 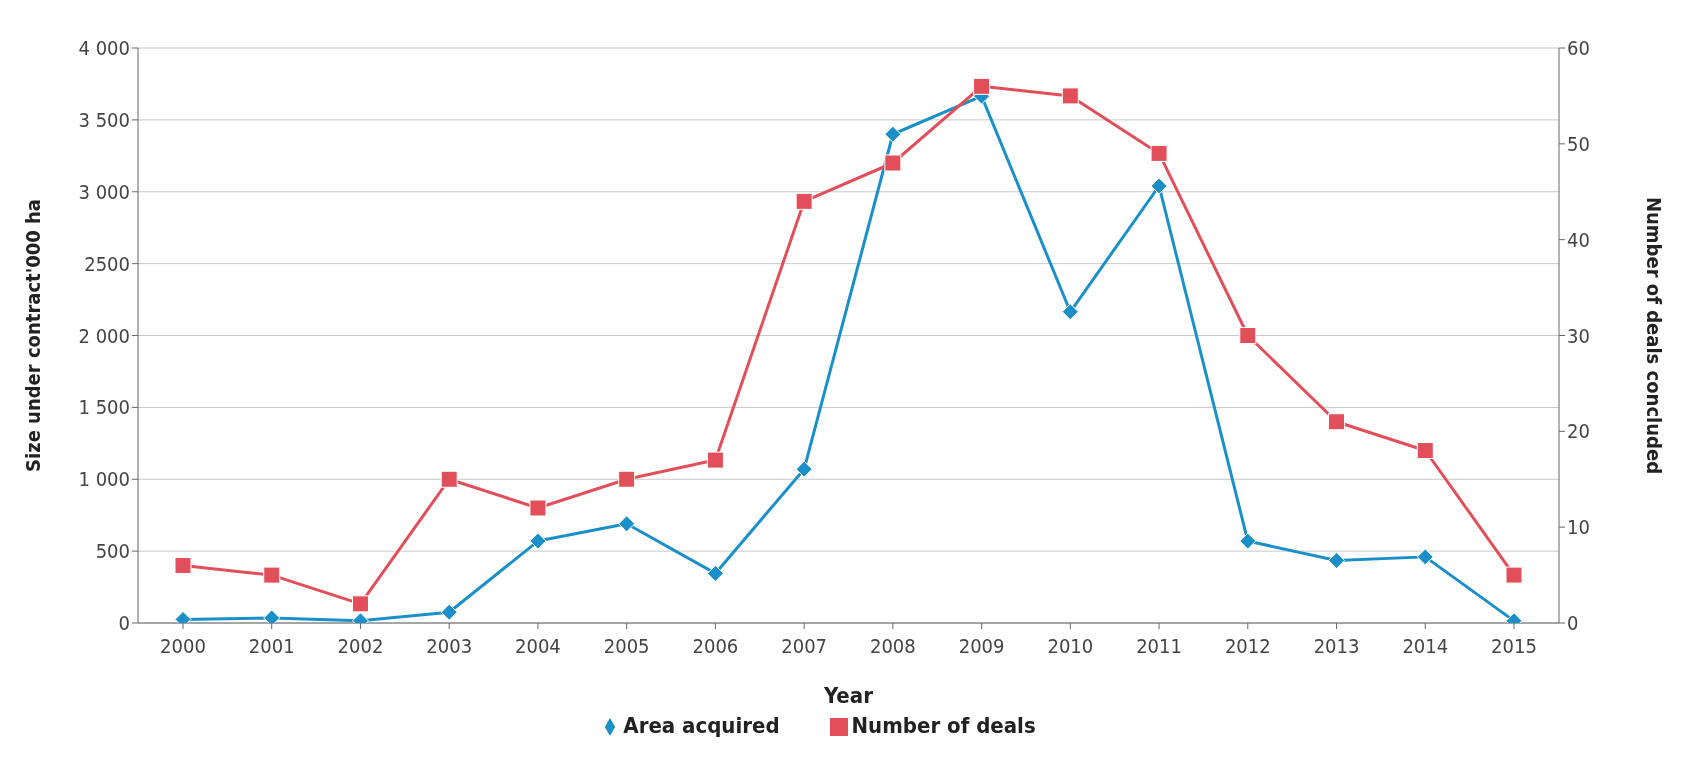 What do you see at coordinates (1653, 335) in the screenshot?
I see `y2-axis-title: Number of deals concluded` at bounding box center [1653, 335].